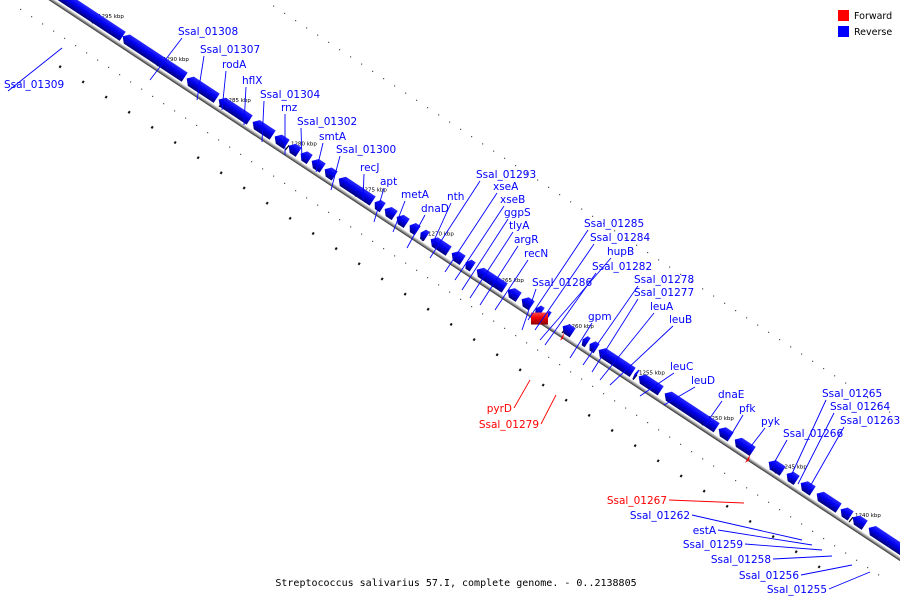 This screenshot has width=900, height=600. What do you see at coordinates (860, 407) in the screenshot?
I see `gene-label: Ssal_01264` at bounding box center [860, 407].